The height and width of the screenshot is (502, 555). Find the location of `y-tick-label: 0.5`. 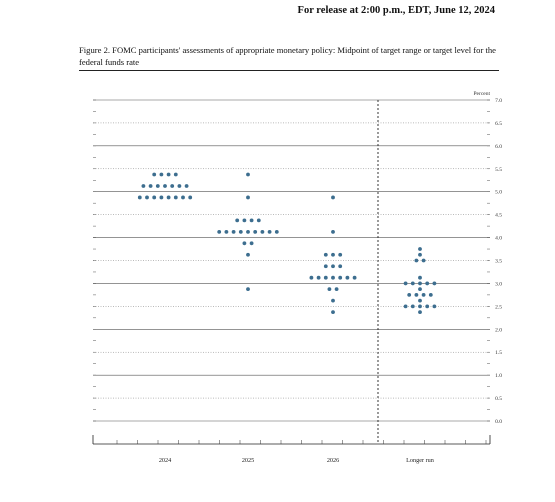

y-tick-label: 0.5 is located at coordinates (498, 399).